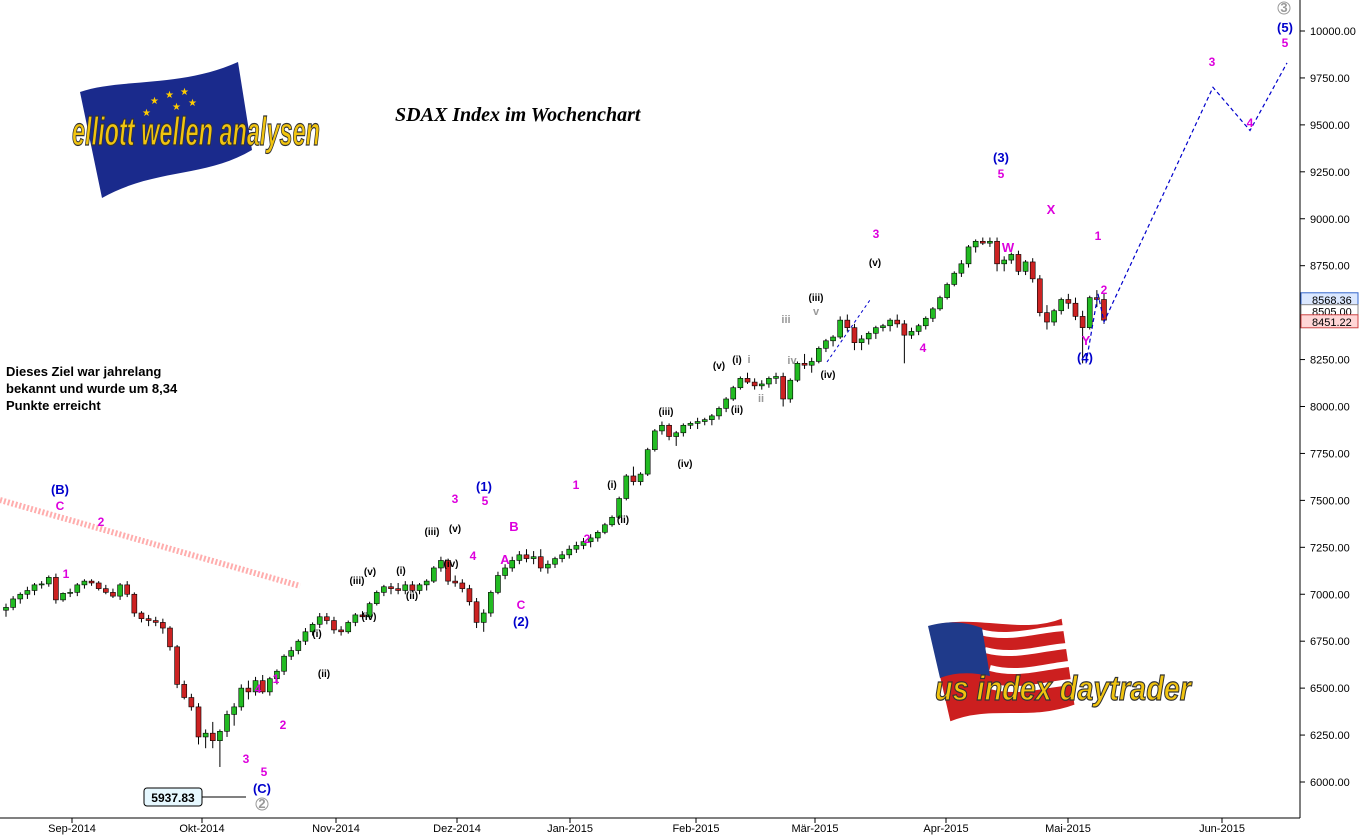 The image size is (1363, 837). What do you see at coordinates (60, 506) in the screenshot?
I see `wave-label: C` at bounding box center [60, 506].